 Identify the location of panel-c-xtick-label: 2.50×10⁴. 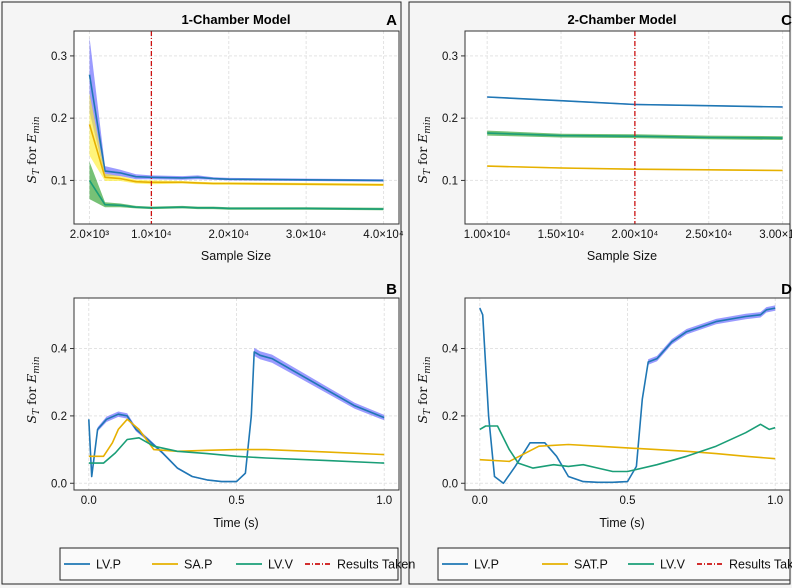
(708, 235).